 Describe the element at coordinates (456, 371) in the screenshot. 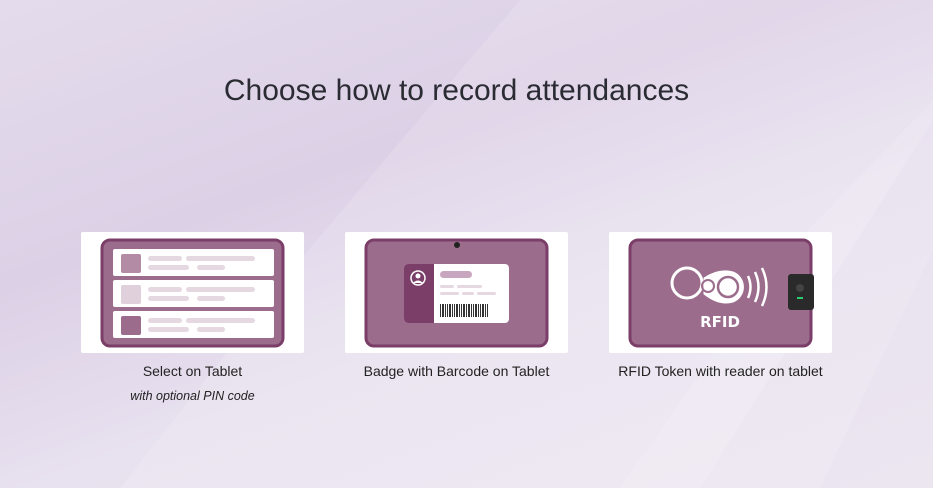

I see `option-badge-barcode-label: Badge with Barcode on Tablet` at that location.